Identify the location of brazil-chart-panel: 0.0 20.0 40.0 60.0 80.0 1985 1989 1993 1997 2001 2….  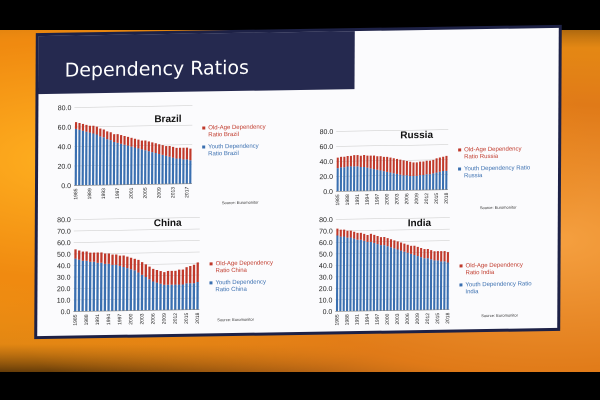
(166, 158).